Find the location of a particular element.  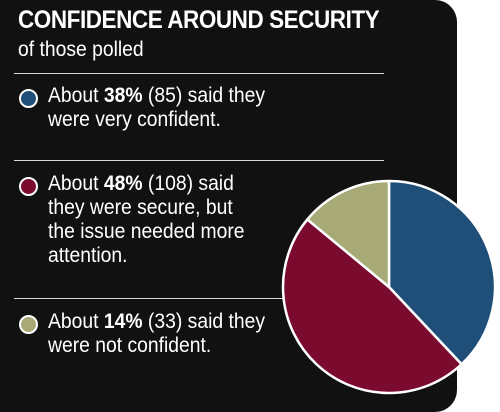

legend-description: said they were not confident. is located at coordinates (157, 333).